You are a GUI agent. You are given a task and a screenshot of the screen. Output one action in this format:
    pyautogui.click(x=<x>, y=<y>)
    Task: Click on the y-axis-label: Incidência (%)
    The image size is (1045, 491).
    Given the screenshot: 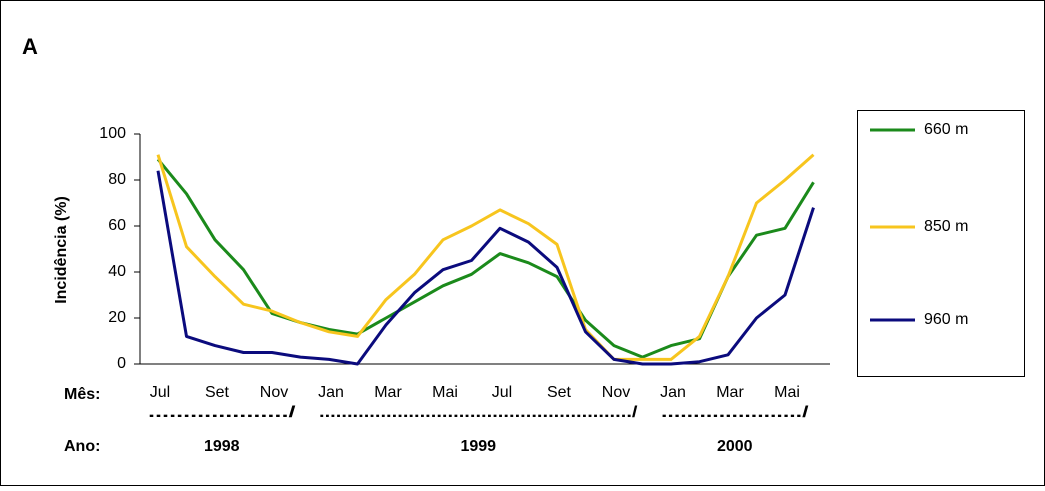 What is the action you would take?
    pyautogui.click(x=61, y=250)
    